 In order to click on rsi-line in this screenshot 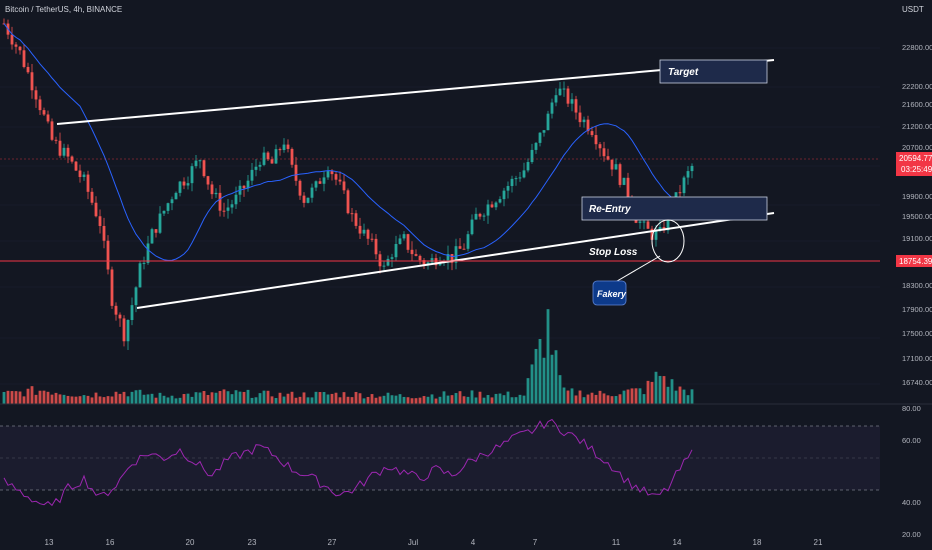, I will do `click(348, 462)`.